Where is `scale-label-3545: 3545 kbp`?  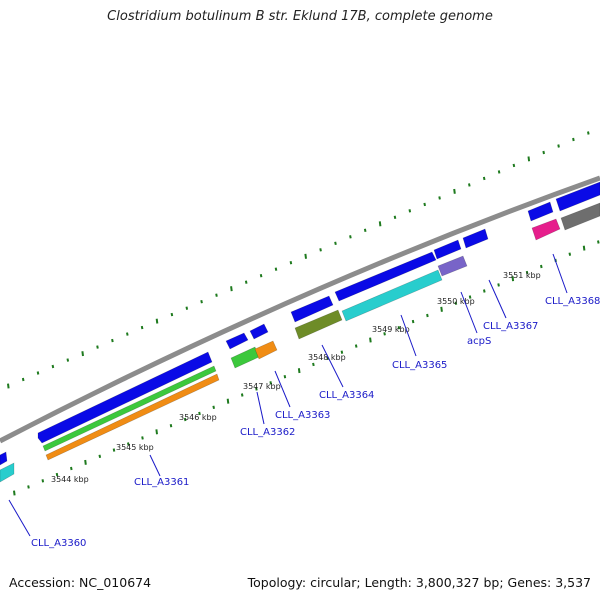
scale-label-3545: 3545 kbp is located at coordinates (135, 447).